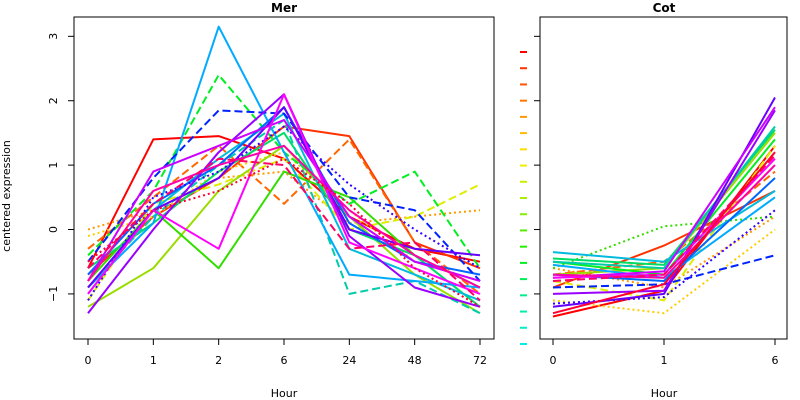 The image size is (800, 400). Describe the element at coordinates (664, 360) in the screenshot. I see `cot-x-tick-label: 1` at that location.